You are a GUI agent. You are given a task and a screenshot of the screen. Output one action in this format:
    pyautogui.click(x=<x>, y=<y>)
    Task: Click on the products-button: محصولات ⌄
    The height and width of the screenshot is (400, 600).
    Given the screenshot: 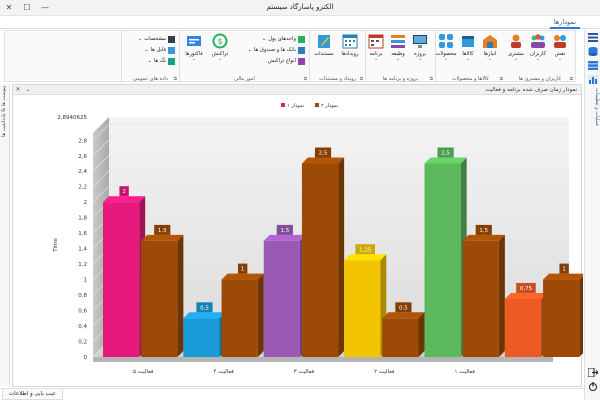 What is the action you would take?
    pyautogui.click(x=446, y=51)
    